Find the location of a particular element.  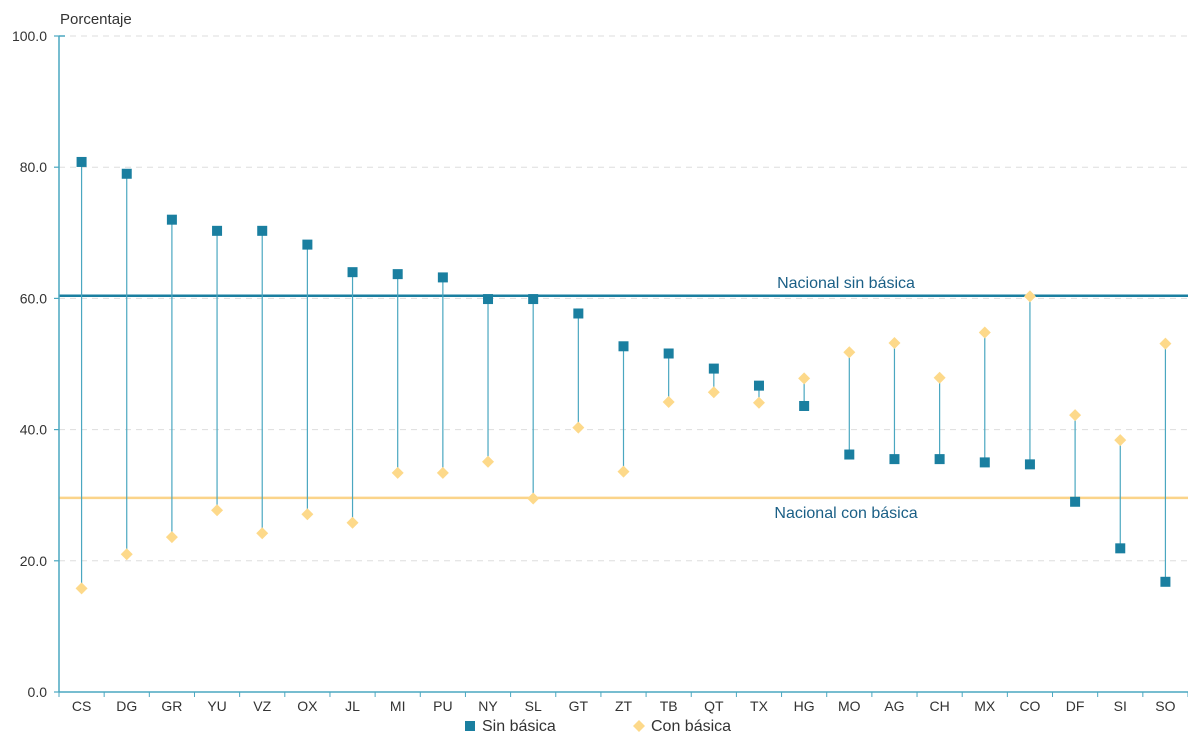

sin-basica-point-vz is located at coordinates (262, 230).